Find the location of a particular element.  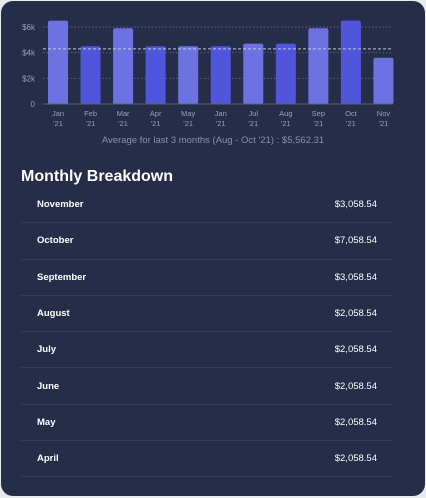

breakdown-row: June $2,058.54 is located at coordinates (207, 386).